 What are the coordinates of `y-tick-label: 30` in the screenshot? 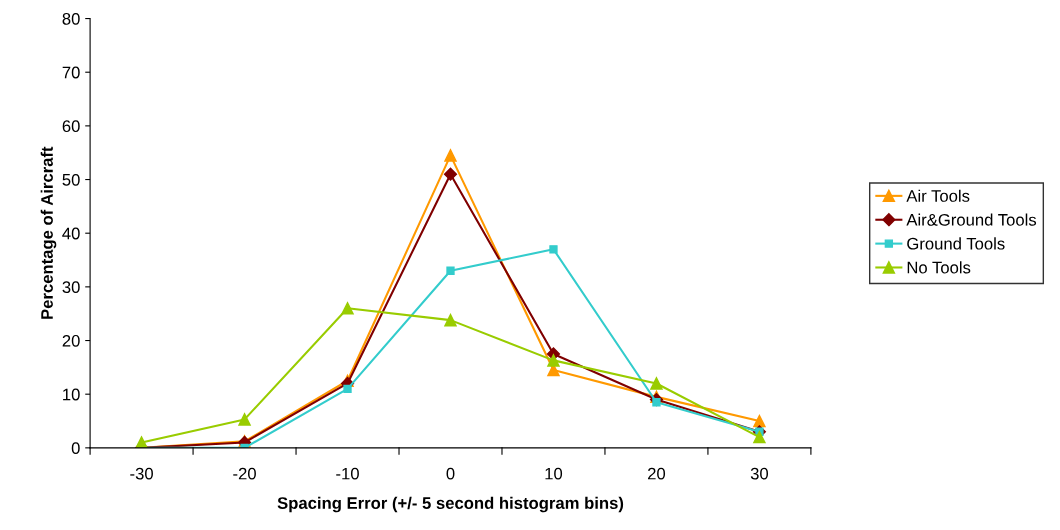 It's located at (71, 287).